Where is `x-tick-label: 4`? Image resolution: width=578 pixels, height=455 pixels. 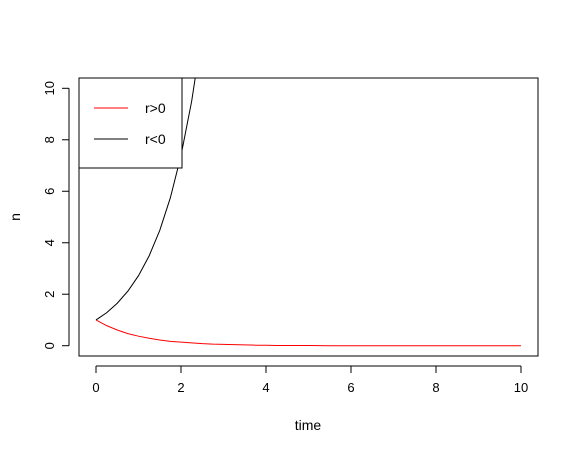
x-tick-label: 4 is located at coordinates (265, 387).